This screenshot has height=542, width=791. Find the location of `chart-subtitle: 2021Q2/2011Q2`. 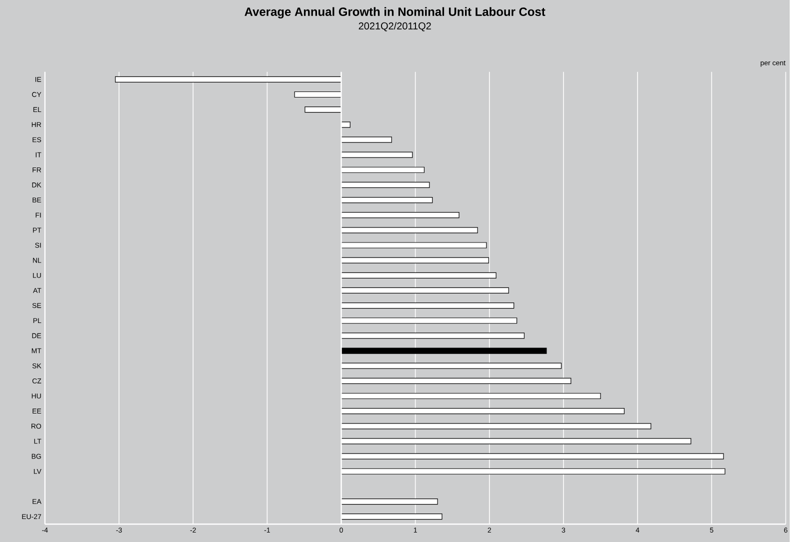

chart-subtitle: 2021Q2/2011Q2 is located at coordinates (394, 27).